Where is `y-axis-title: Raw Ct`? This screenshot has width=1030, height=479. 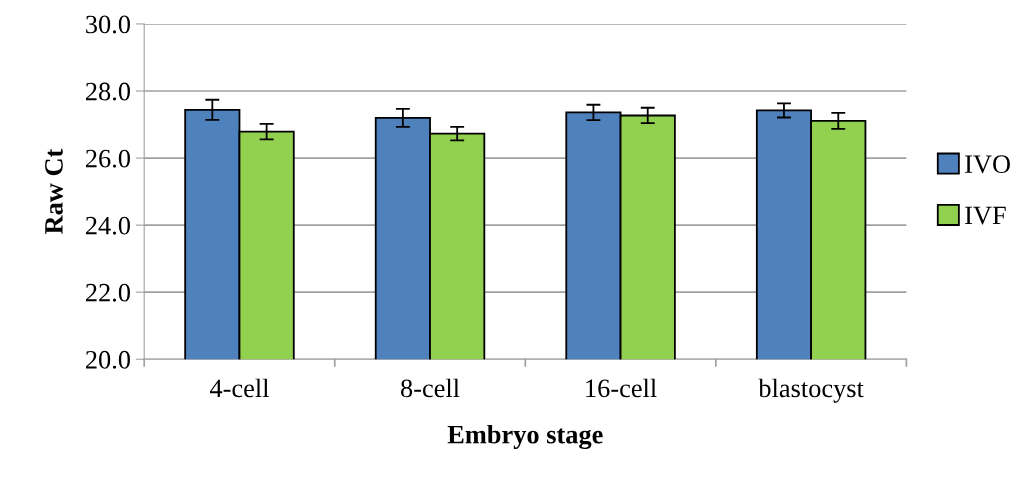
y-axis-title: Raw Ct is located at coordinates (54, 191).